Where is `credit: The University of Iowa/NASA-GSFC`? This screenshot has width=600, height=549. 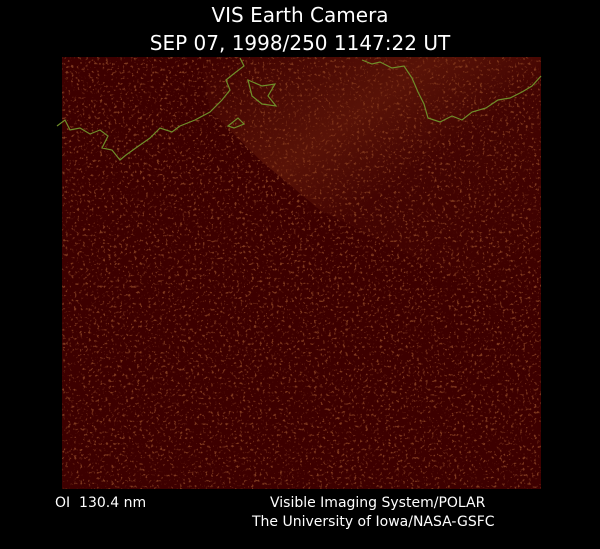
credit: The University of Iowa/NASA-GSFC is located at coordinates (373, 522).